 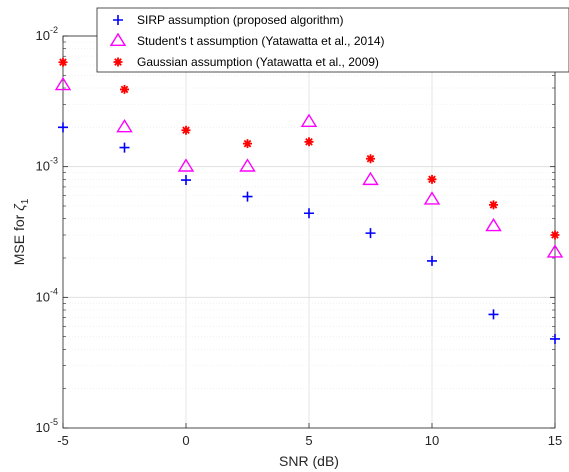 I want to click on legend-marker-sirp, so click(x=118, y=20).